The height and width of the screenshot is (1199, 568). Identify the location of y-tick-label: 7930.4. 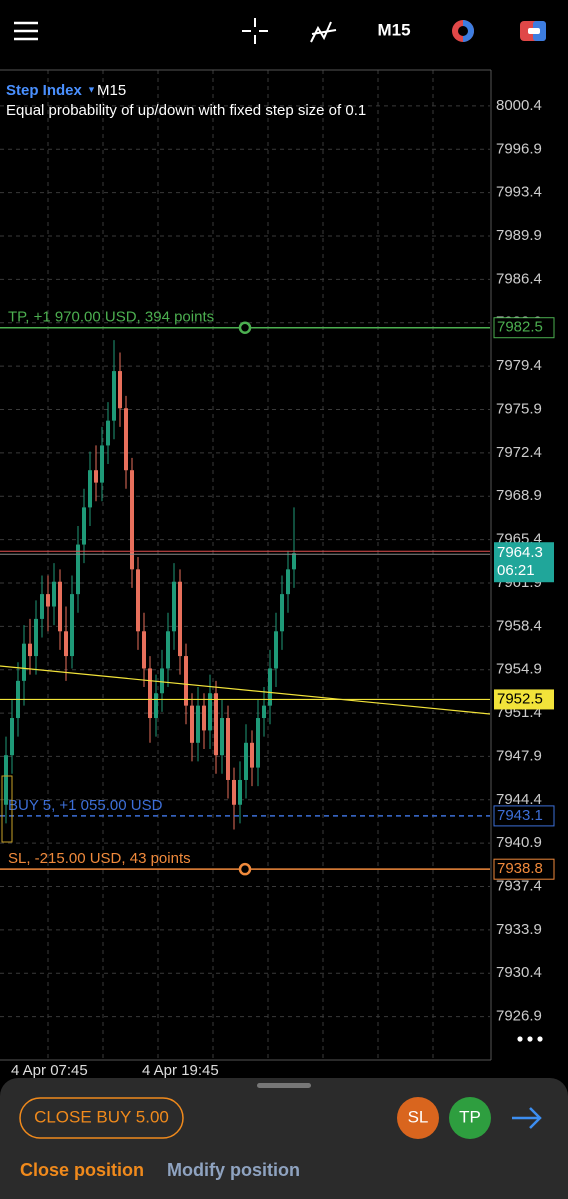
(519, 972).